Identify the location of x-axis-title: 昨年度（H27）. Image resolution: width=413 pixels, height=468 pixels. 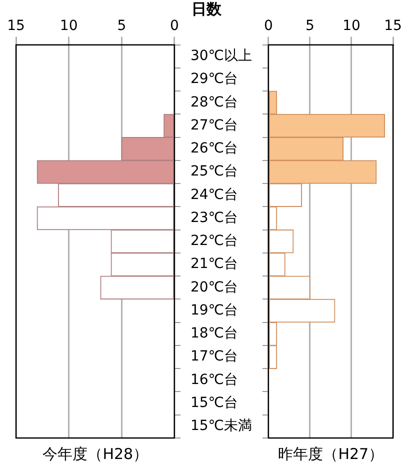
(331, 454).